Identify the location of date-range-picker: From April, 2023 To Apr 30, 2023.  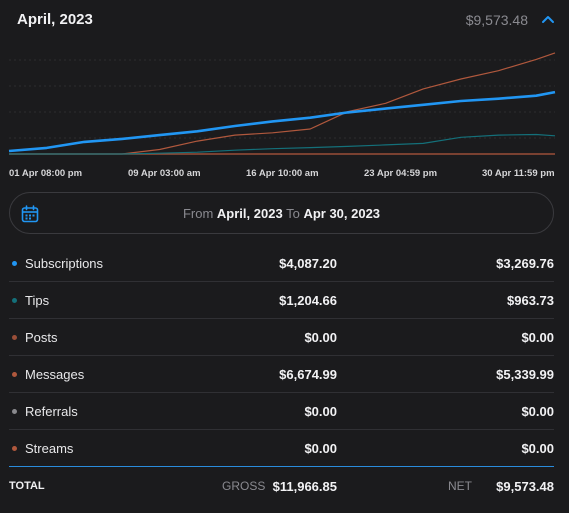
(281, 213).